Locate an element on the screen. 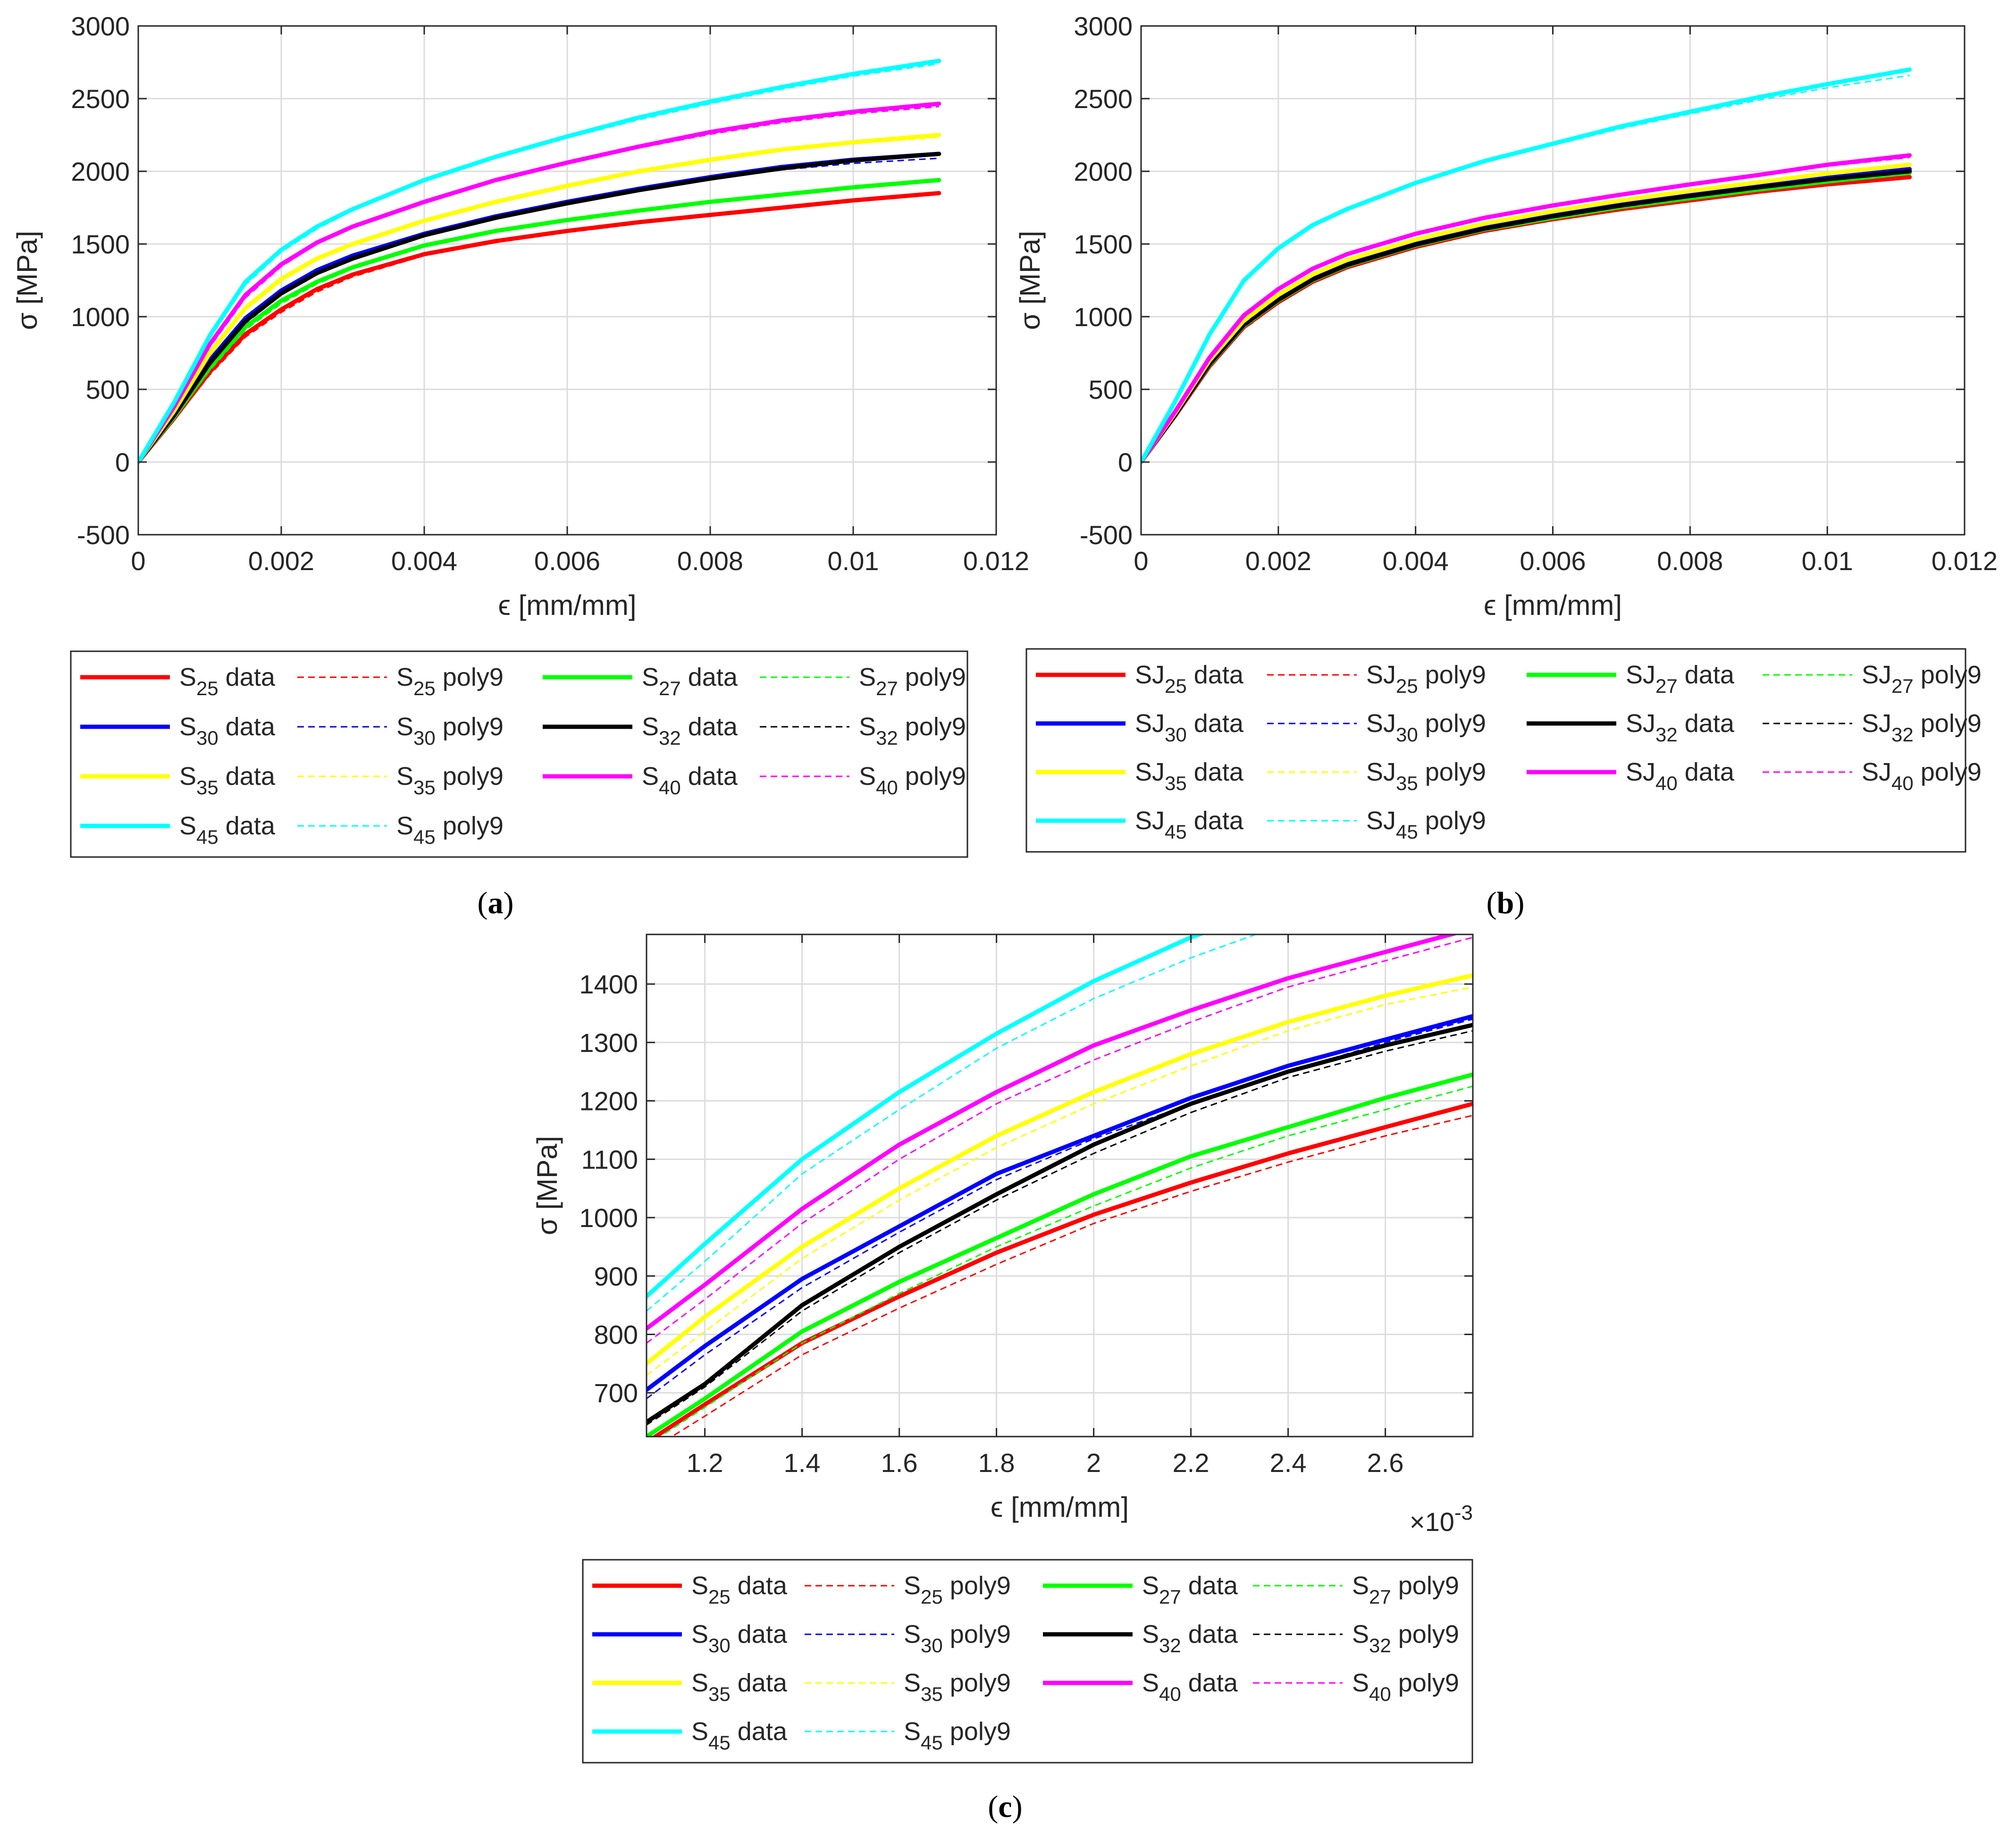  series-line-s25-poly9 is located at coordinates (538, 327).